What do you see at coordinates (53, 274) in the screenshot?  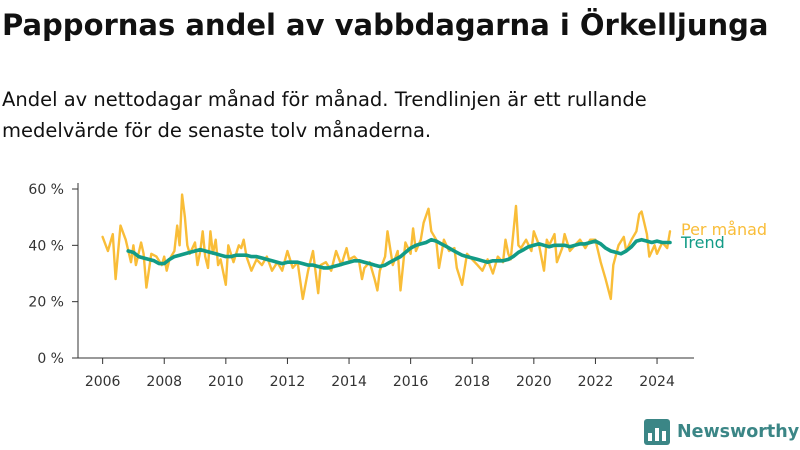 I see `y-axis: 0 % 20 % 40 % 60 %` at bounding box center [53, 274].